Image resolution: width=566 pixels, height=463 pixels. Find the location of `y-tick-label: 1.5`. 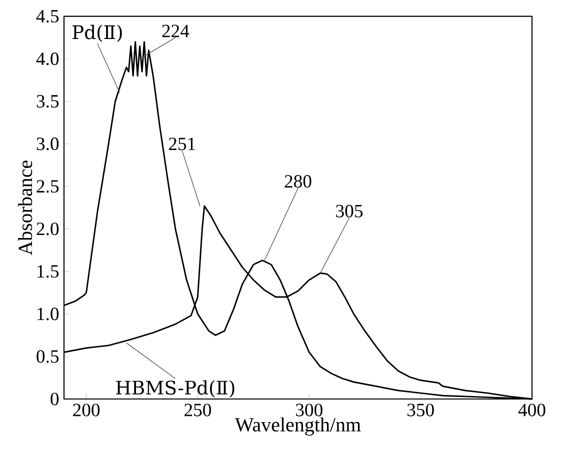

y-tick-label: 1.5 is located at coordinates (48, 271).